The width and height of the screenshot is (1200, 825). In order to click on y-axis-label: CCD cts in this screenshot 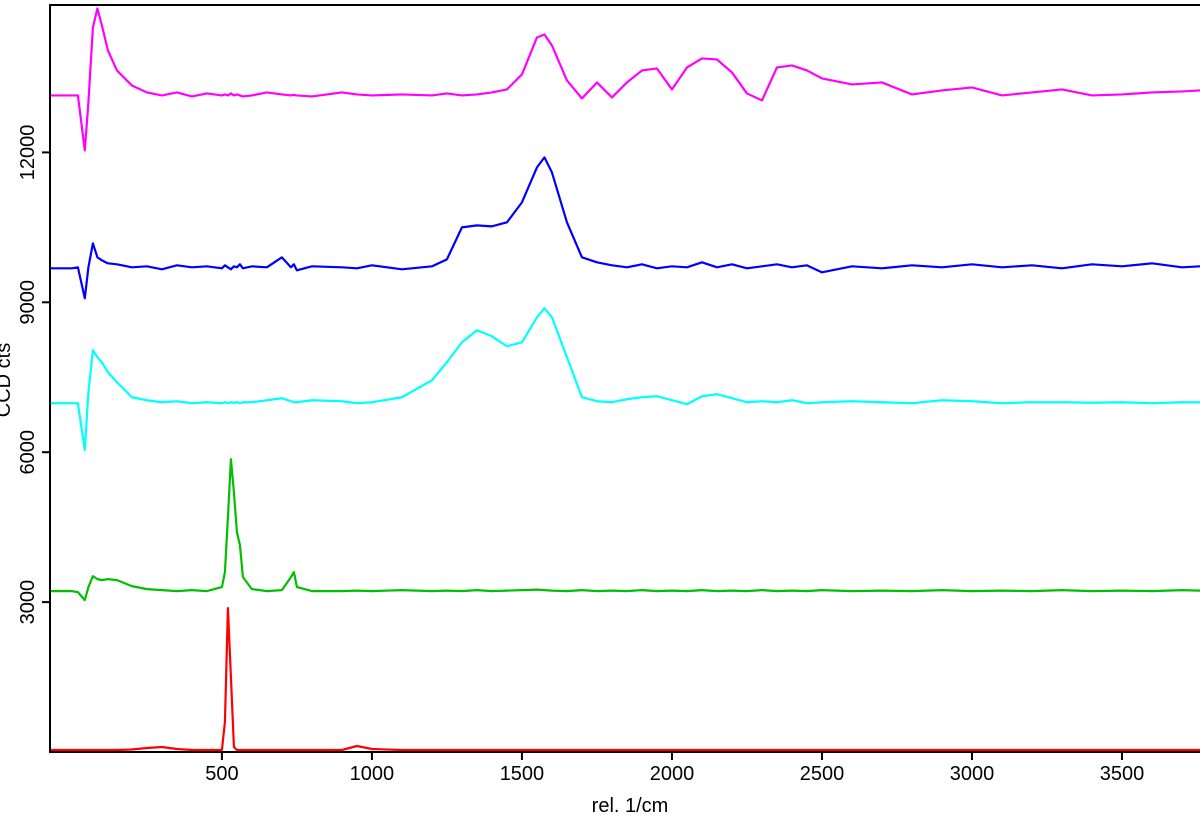, I will do `click(7, 380)`.